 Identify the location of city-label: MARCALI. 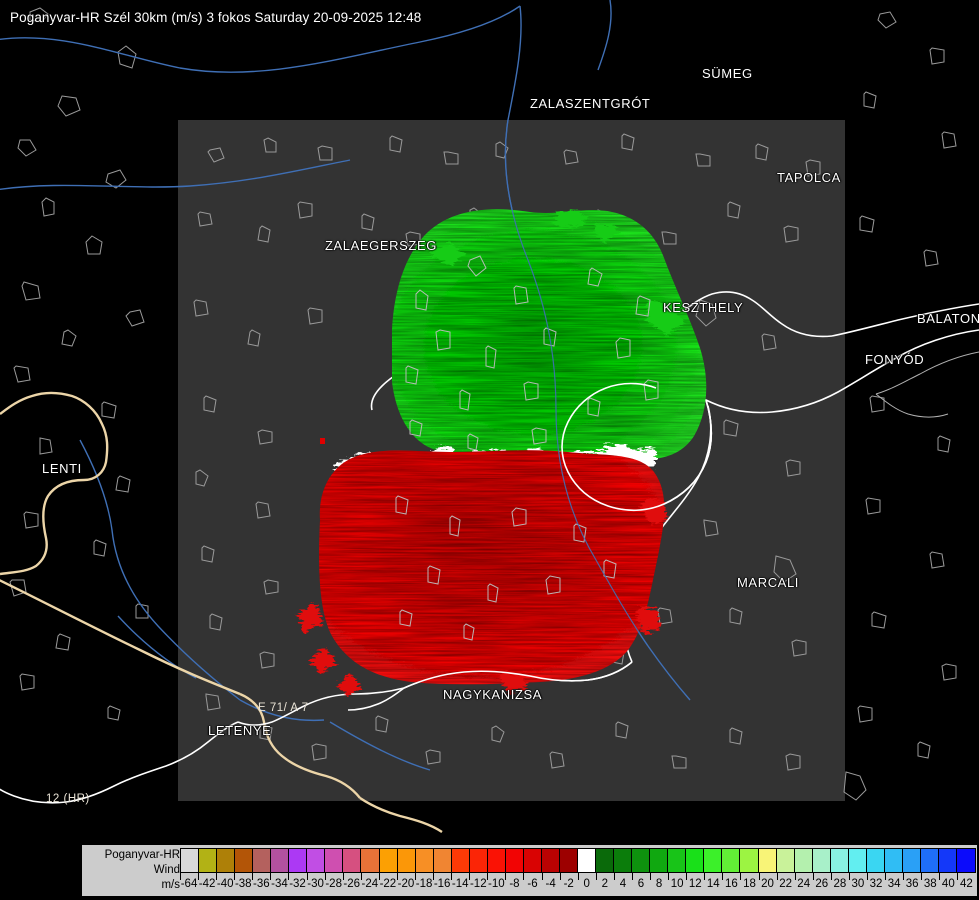
(768, 582).